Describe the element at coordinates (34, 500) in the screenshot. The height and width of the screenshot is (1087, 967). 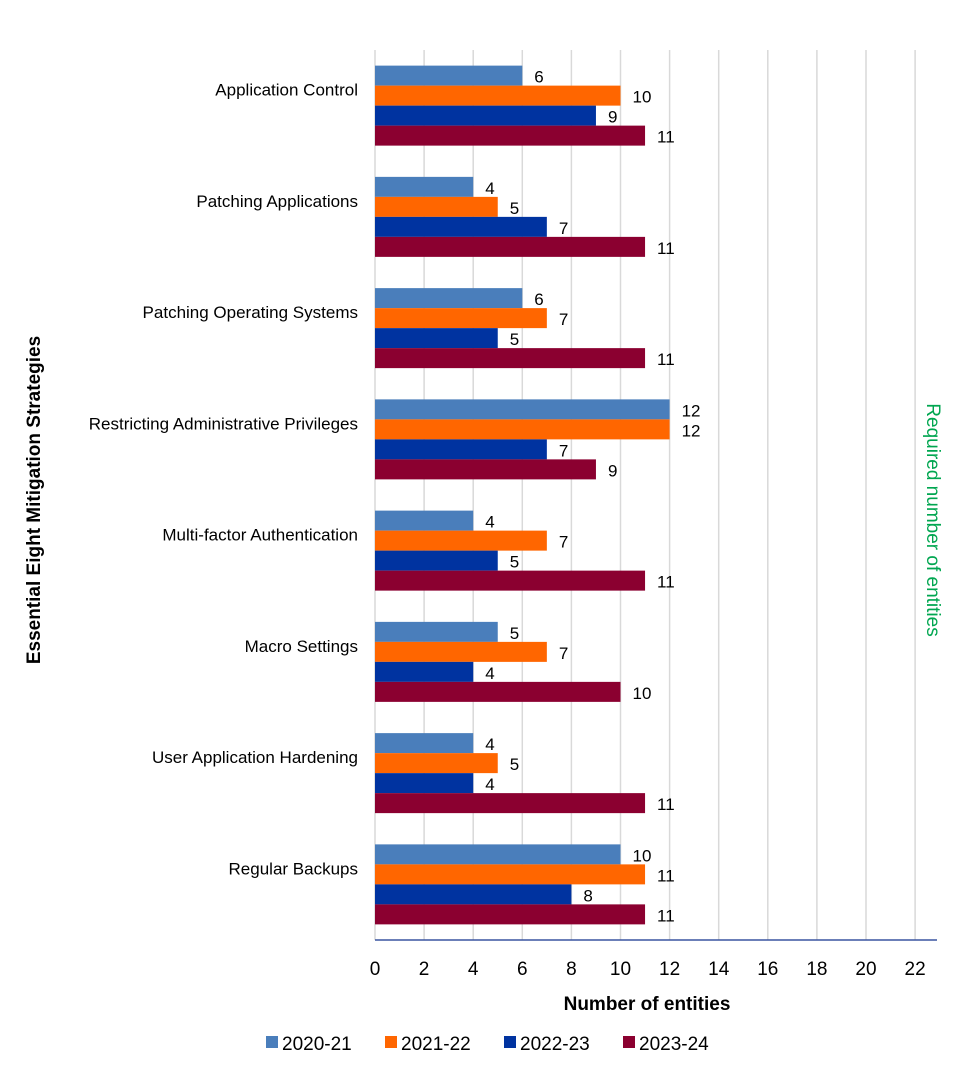
I see `y-axis-title: Essential Eight Mitigation Strategies` at that location.